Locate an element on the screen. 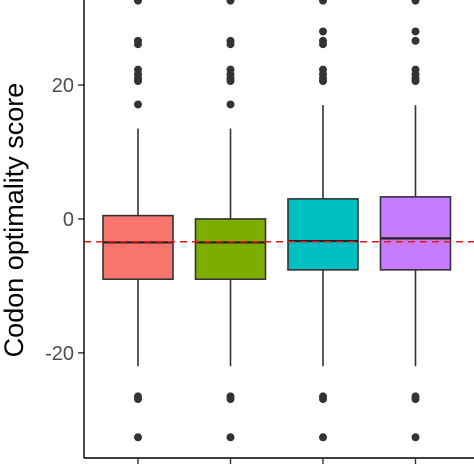  y-tick-label: 0 is located at coordinates (68, 220).